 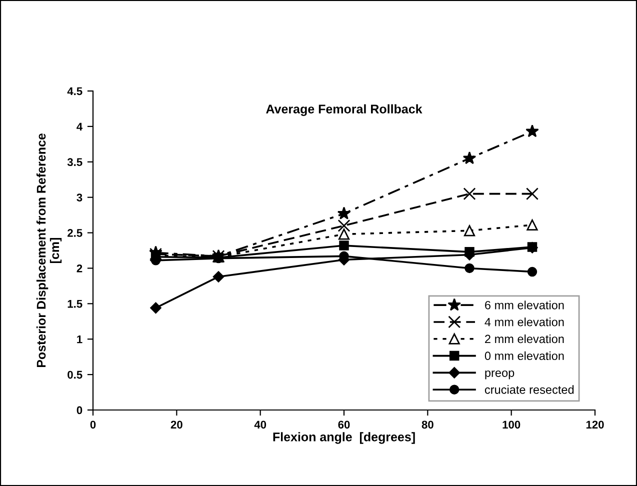 I want to click on legend-label: 4 mm elevation, so click(x=524, y=322).